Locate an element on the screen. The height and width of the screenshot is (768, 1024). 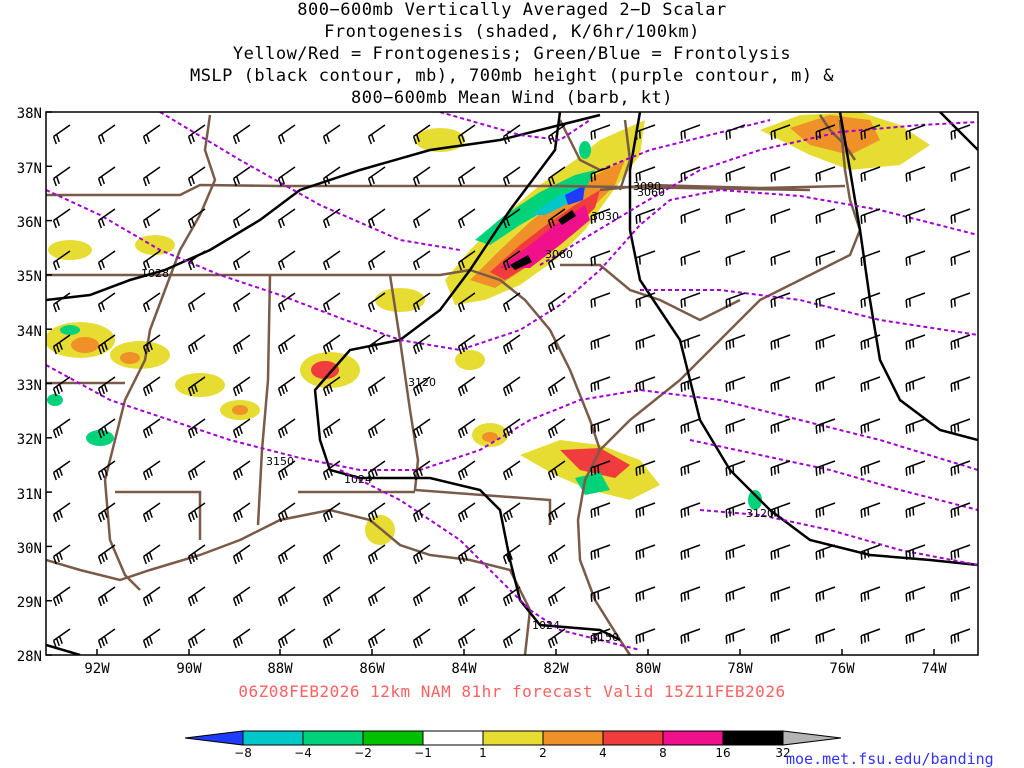
lat-label: 30N is located at coordinates (29, 549).